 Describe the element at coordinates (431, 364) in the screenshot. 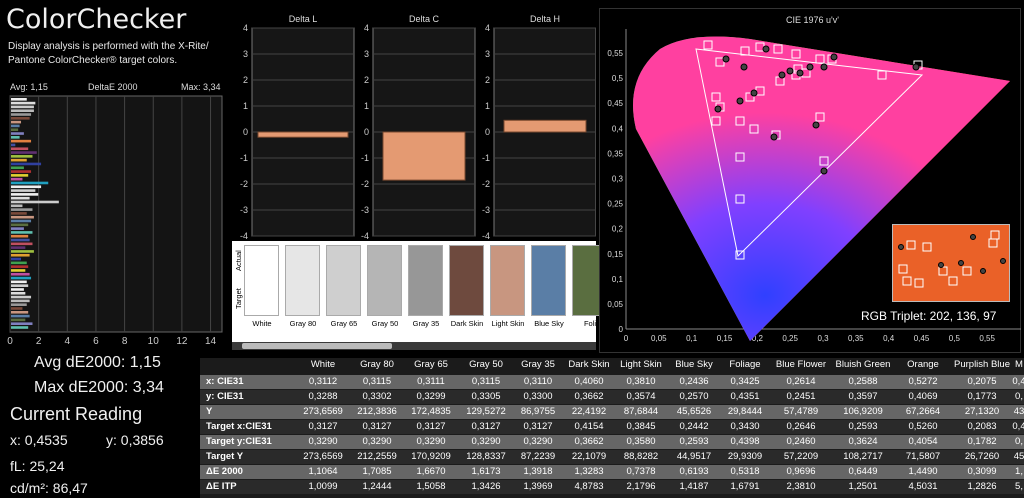

I see `column-header: Gray 65` at that location.